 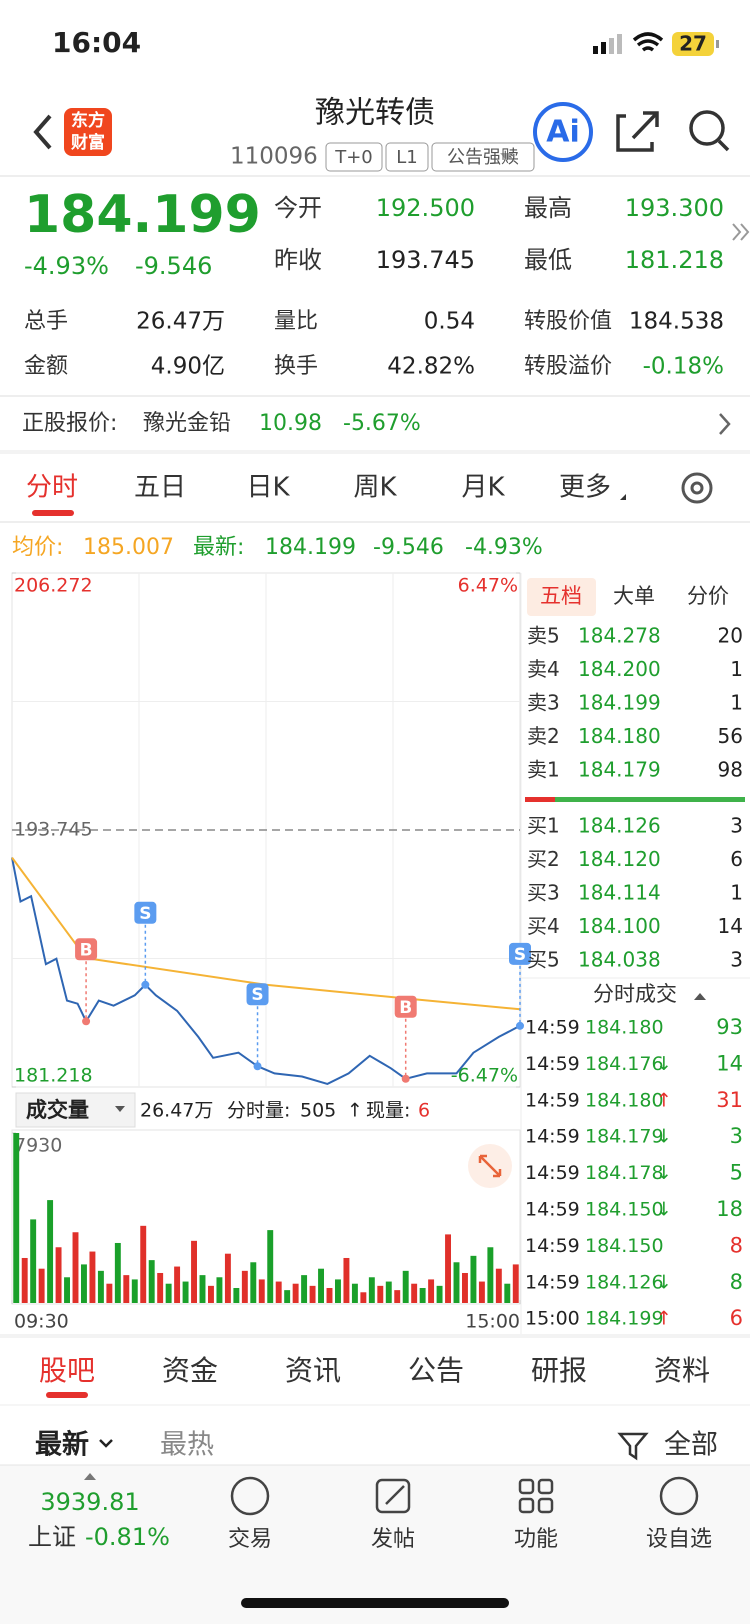 I want to click on ai-button, so click(x=563, y=132).